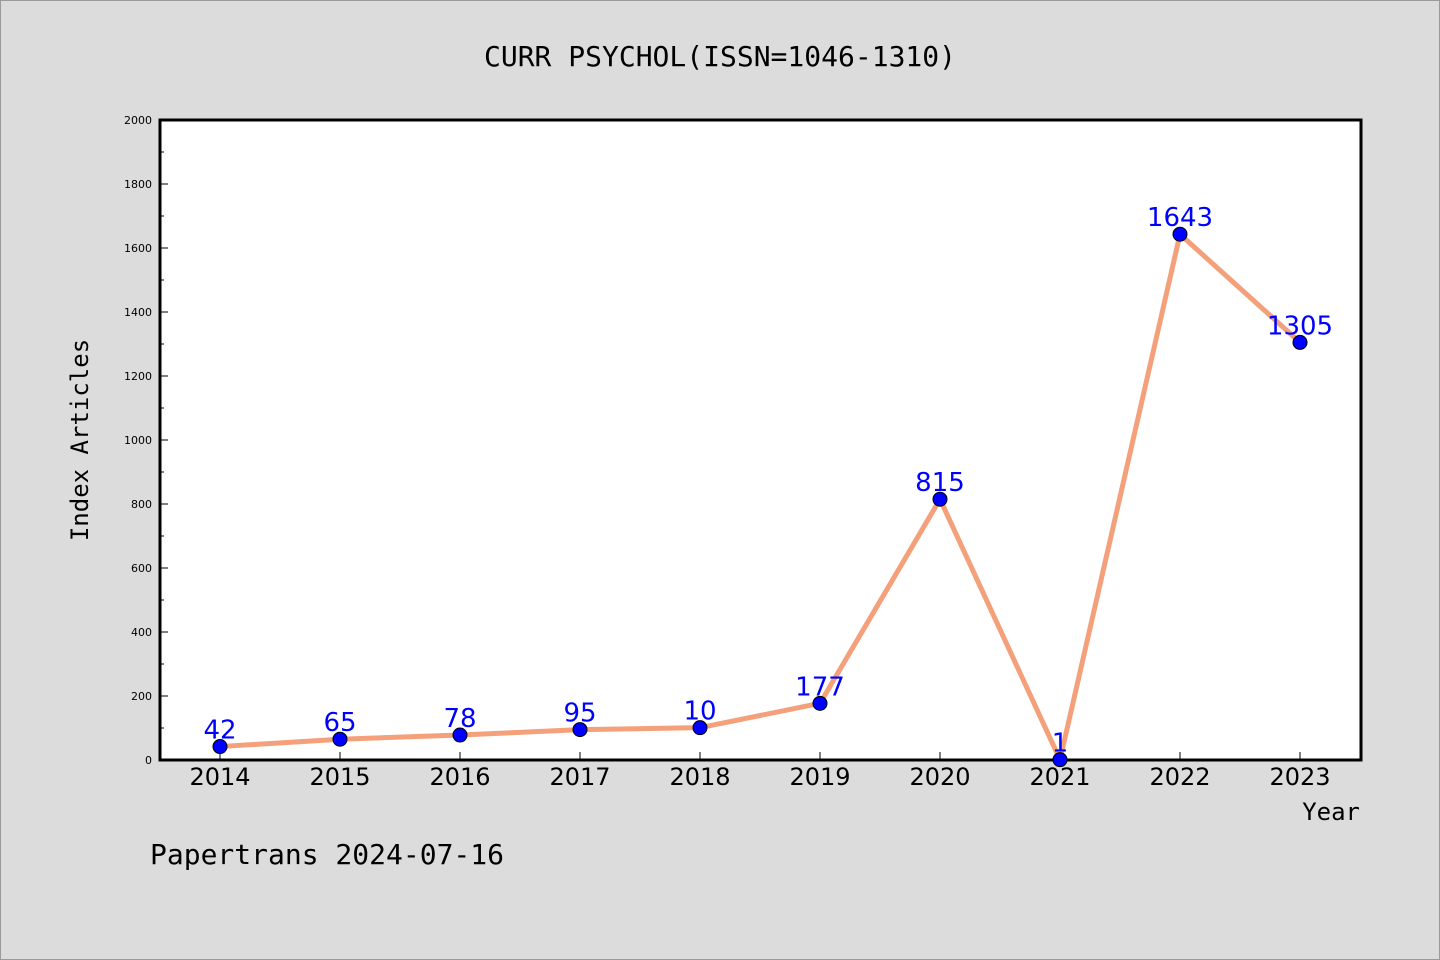 This screenshot has height=960, width=1440. Describe the element at coordinates (1059, 777) in the screenshot. I see `x-tick-label: 2021` at that location.